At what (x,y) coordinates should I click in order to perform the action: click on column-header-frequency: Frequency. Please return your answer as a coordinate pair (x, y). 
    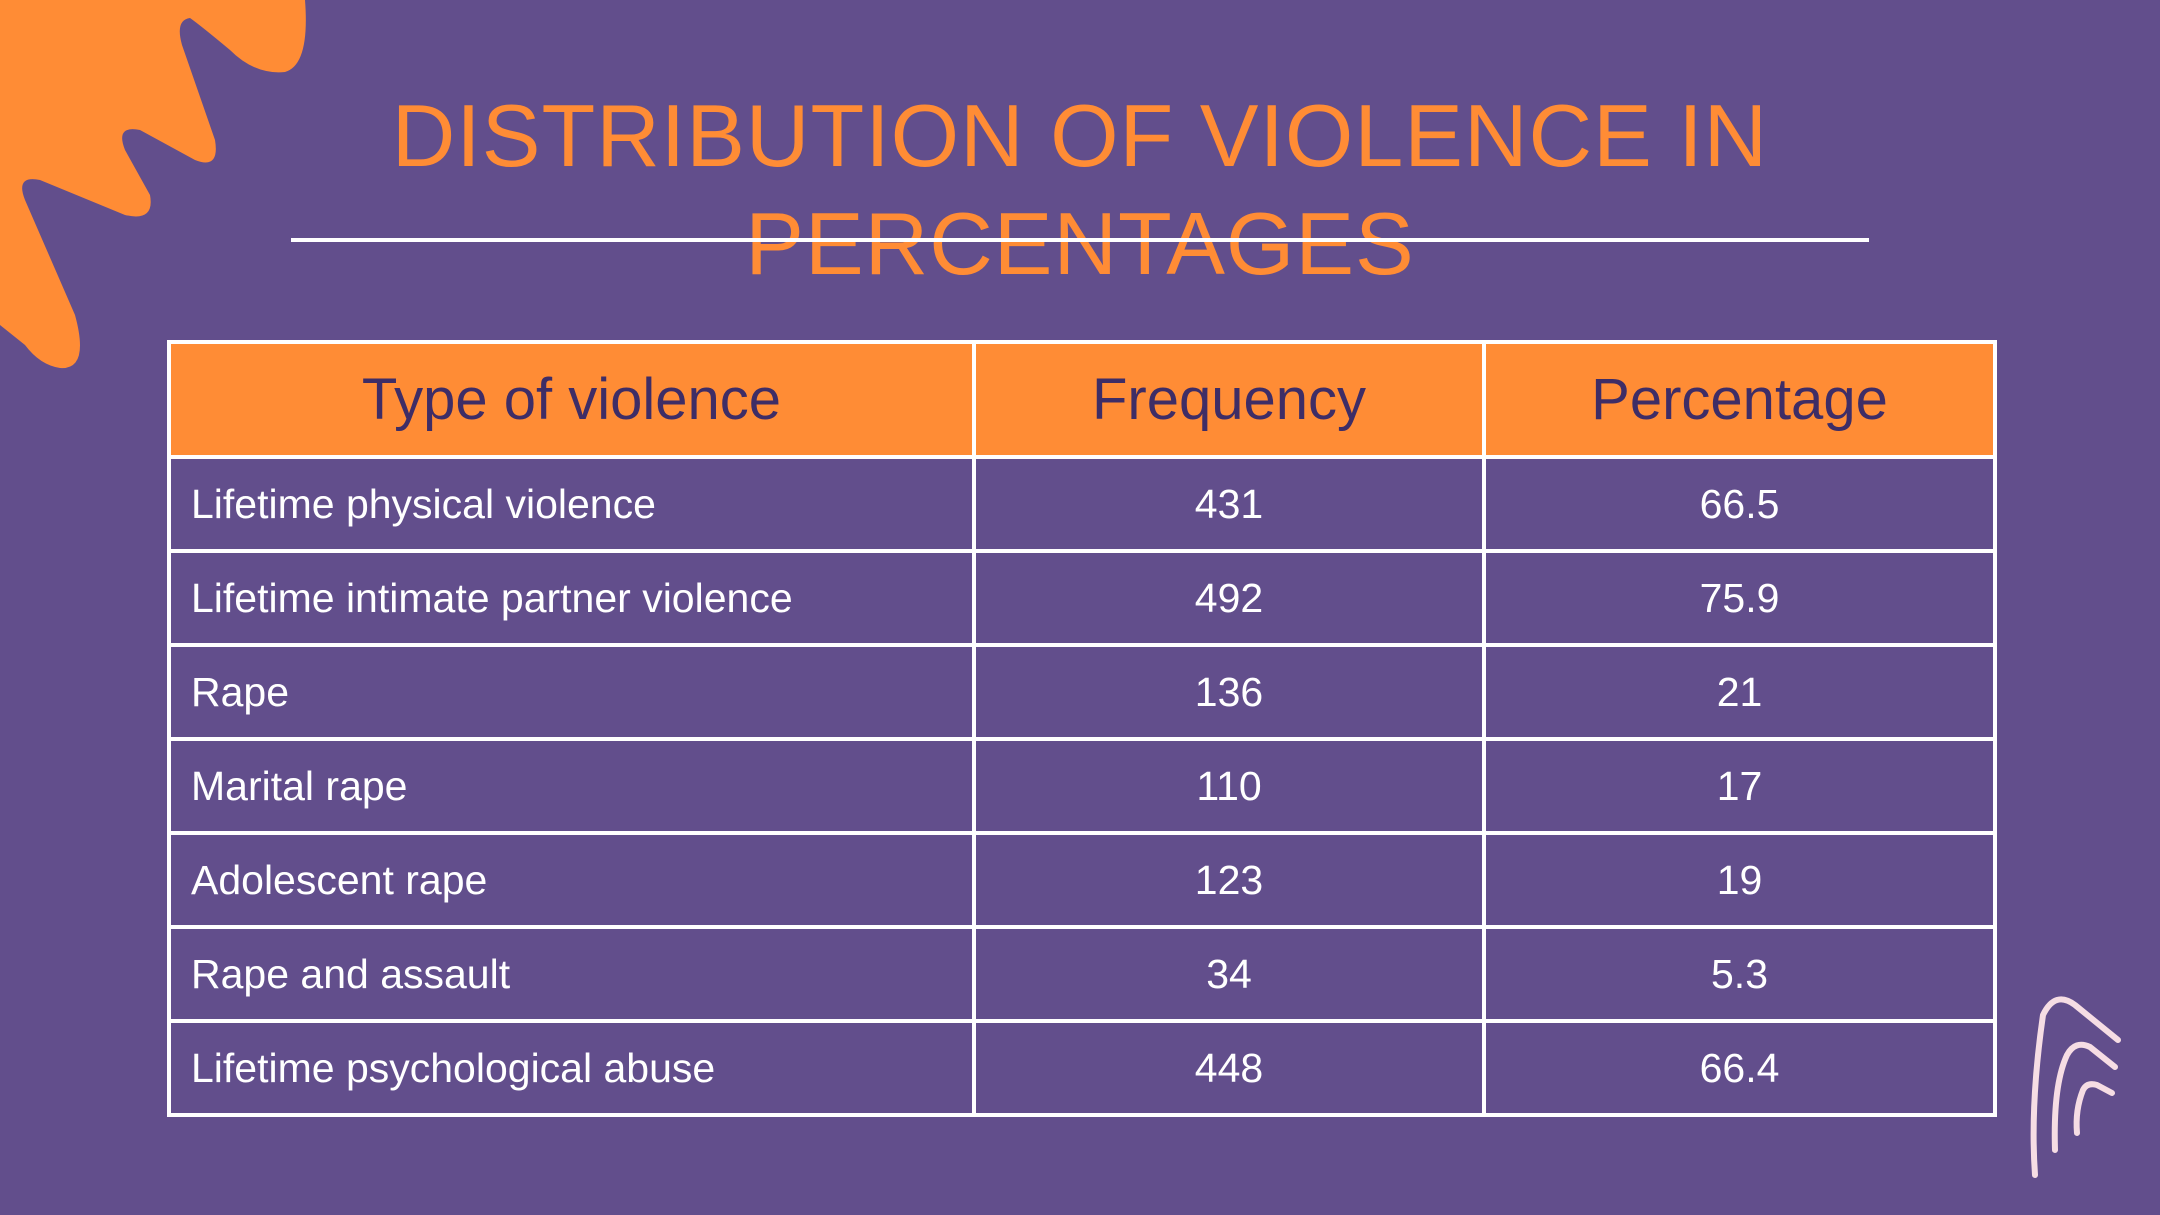
    Looking at the image, I should click on (1229, 399).